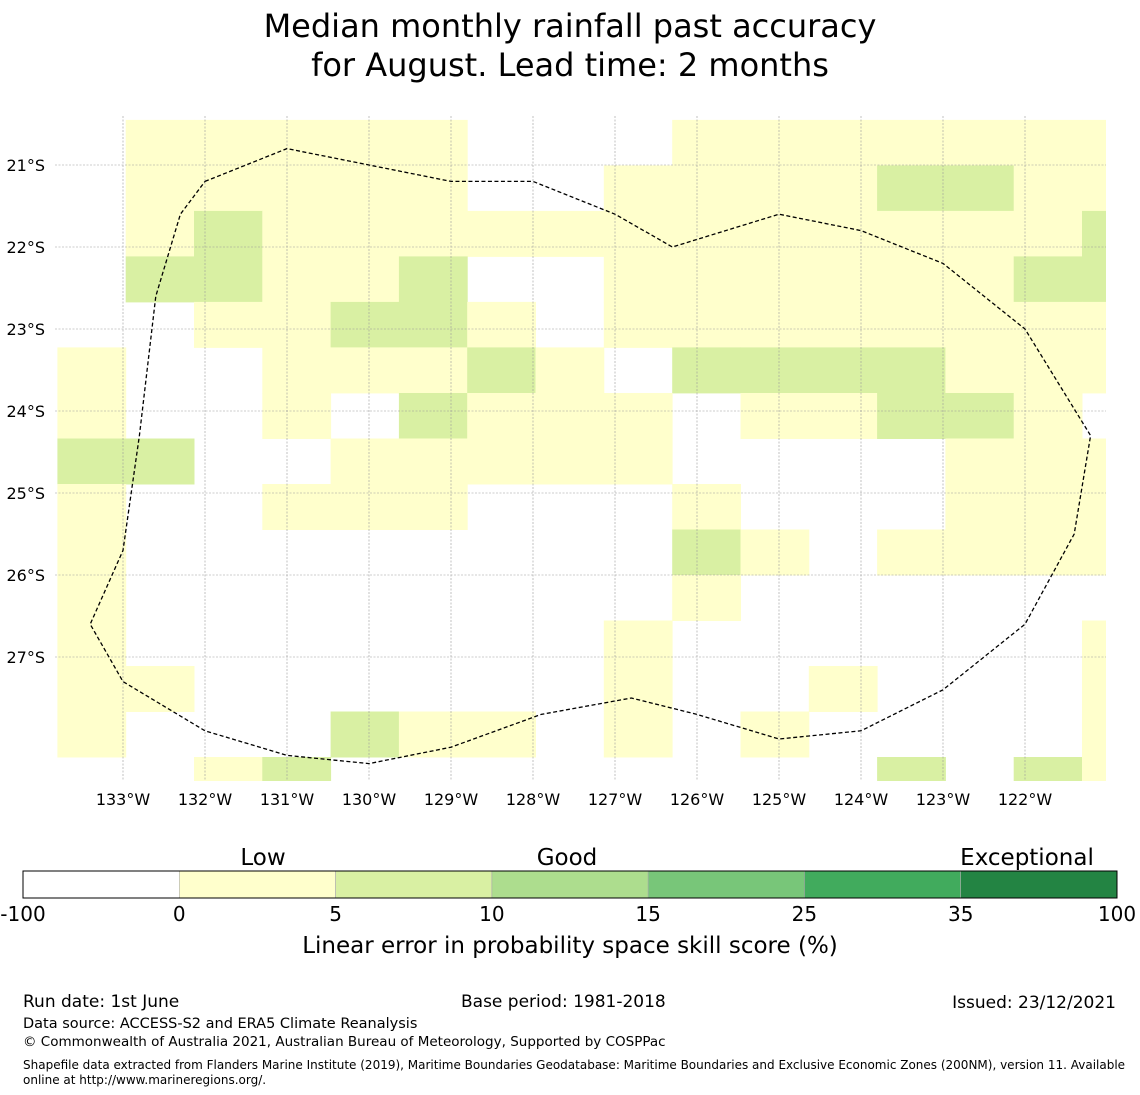 The image size is (1140, 1095). What do you see at coordinates (25, 657) in the screenshot?
I see `lat-tick-label: 27°S` at bounding box center [25, 657].